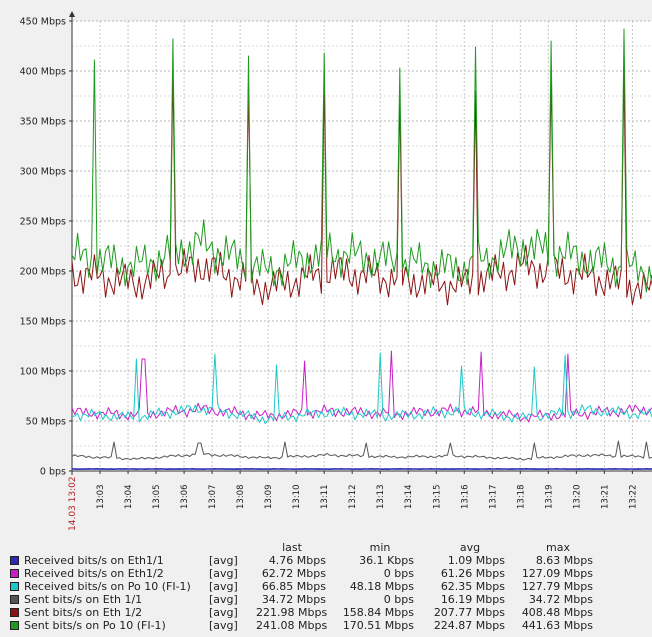  Describe the element at coordinates (101, 497) in the screenshot. I see `x-tick-label: 13:03` at that location.